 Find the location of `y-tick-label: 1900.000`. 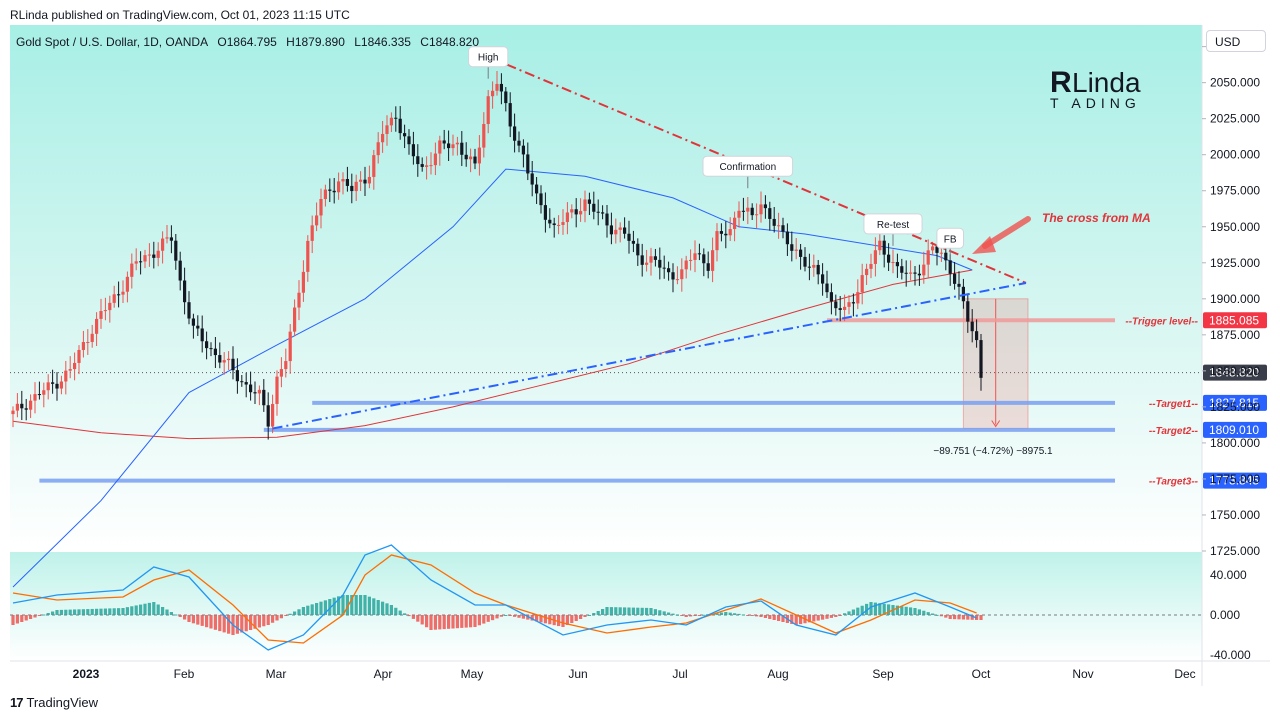

y-tick-label: 1900.000 is located at coordinates (1235, 299).